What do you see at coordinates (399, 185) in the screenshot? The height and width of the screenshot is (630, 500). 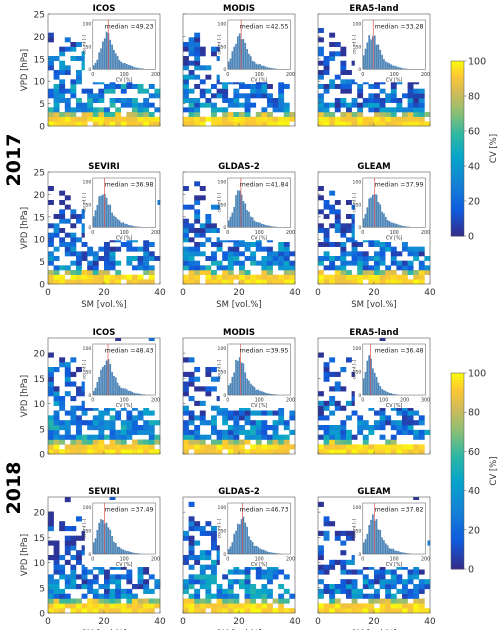 I see `median-label: median =37.99` at bounding box center [399, 185].